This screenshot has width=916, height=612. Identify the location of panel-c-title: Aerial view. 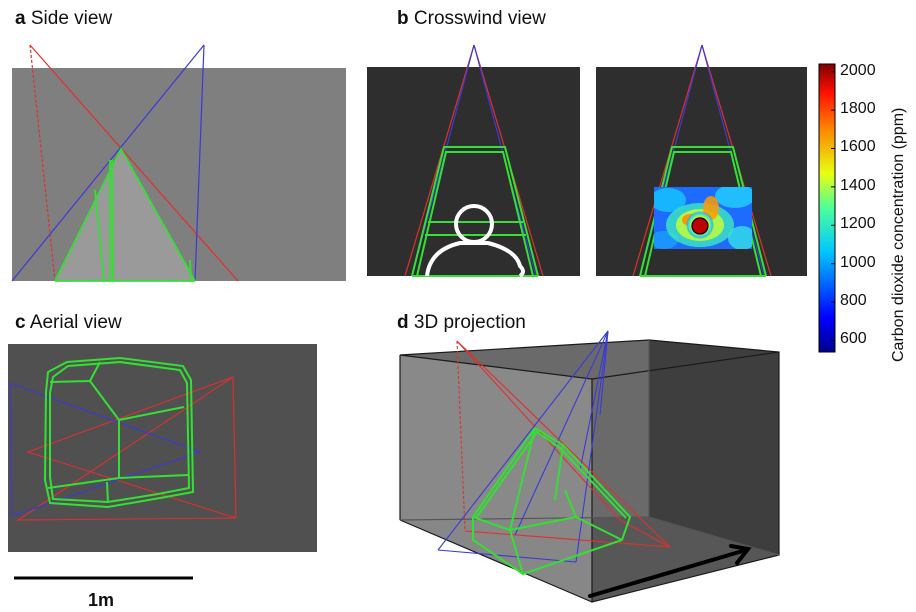
(75, 322).